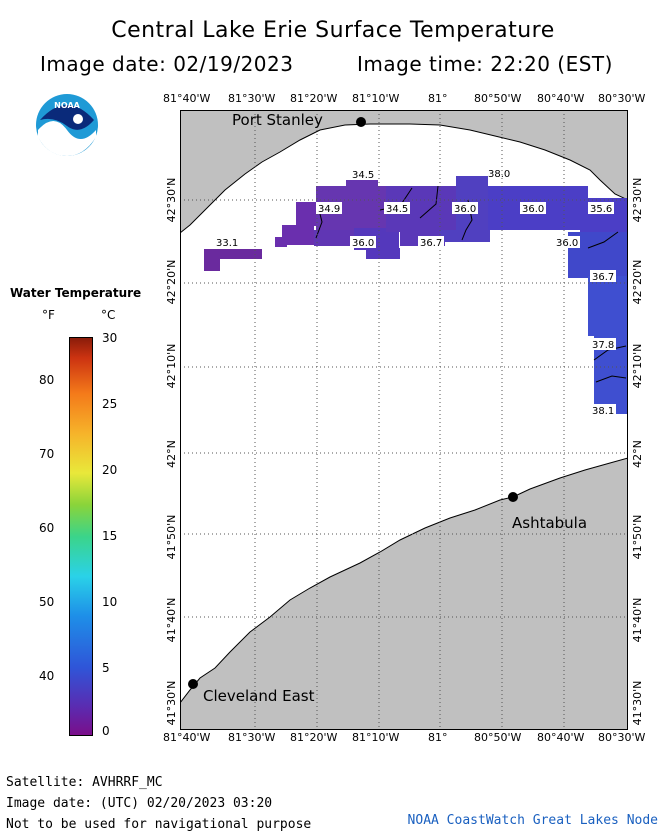 The image size is (666, 837). I want to click on disclaimer-text: Not to be used for navigational purpose, so click(159, 824).